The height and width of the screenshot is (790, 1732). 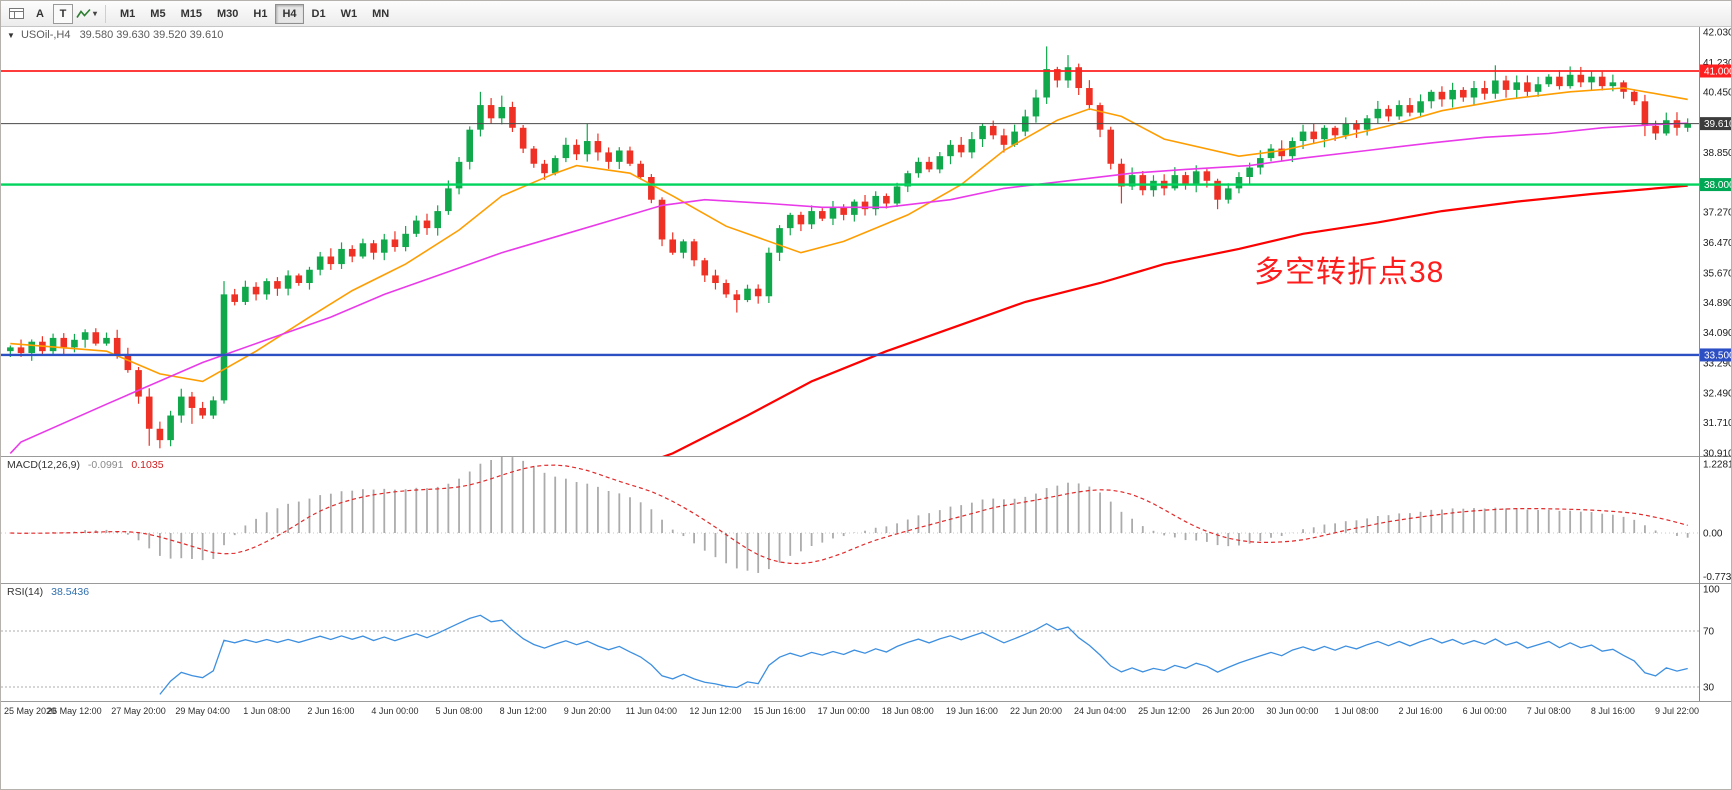 I want to click on macd-scale: 1.2281 0.00 -0.7738, so click(x=1717, y=521).